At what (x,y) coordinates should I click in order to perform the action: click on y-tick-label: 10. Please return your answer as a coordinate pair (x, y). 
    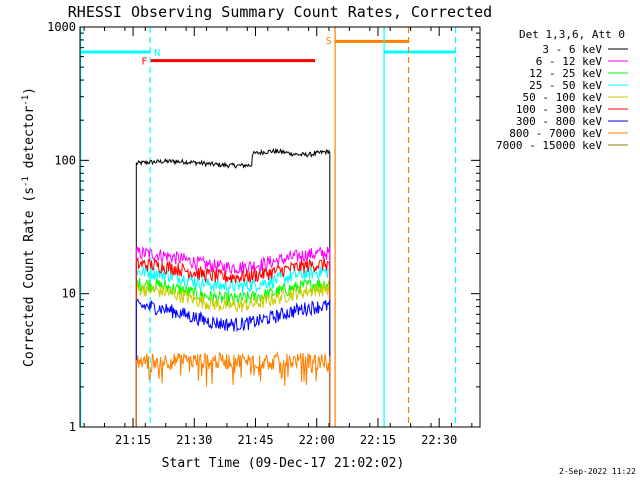
    Looking at the image, I should click on (69, 294).